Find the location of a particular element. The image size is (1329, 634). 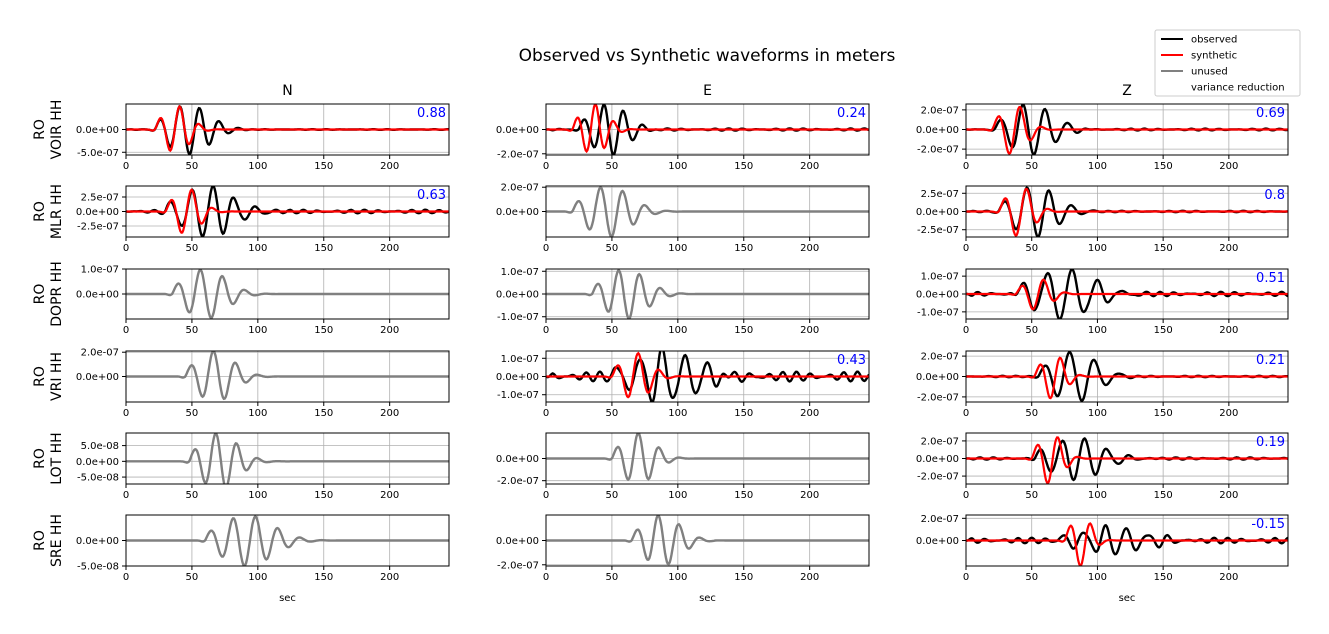

panel-n-row-4: 0 50 100 150 200 2.0e-07 0.0e+00 is located at coordinates (263, 383).